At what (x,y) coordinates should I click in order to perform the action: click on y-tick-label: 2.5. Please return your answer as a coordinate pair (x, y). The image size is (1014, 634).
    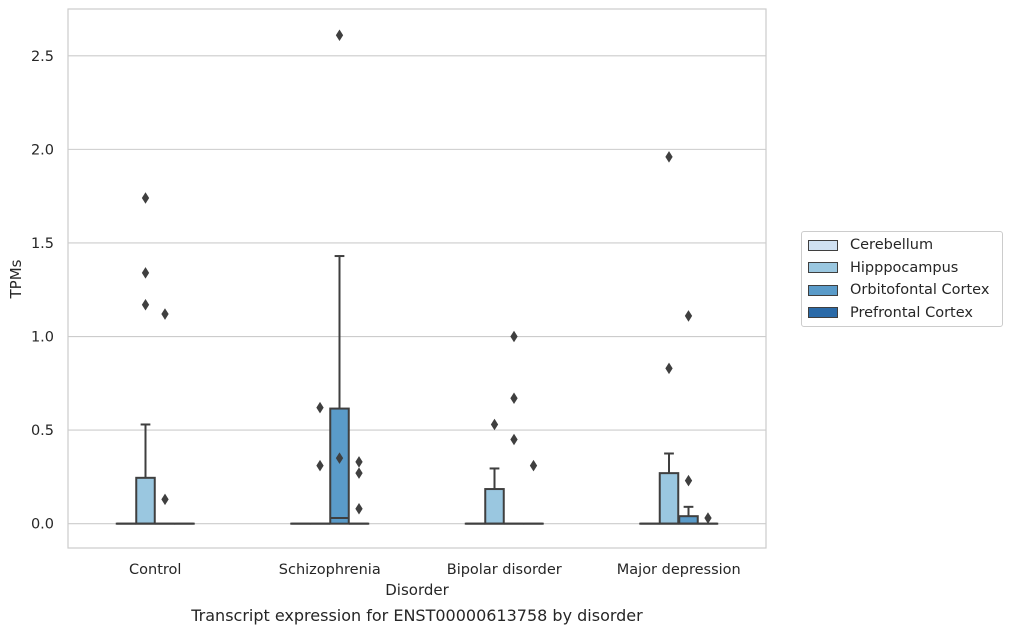
    Looking at the image, I should click on (42, 57).